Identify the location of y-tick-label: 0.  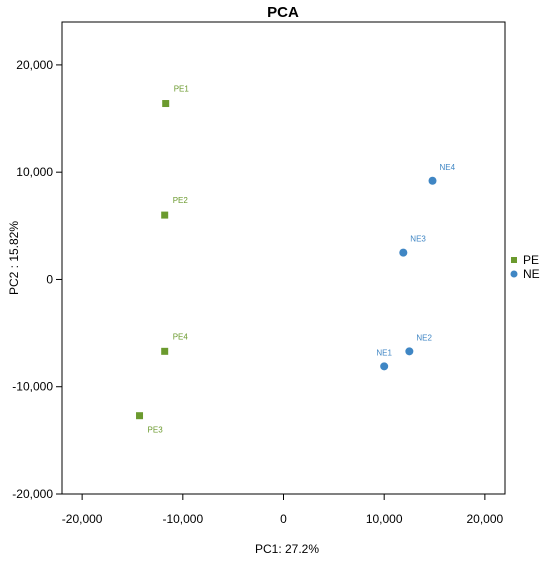
(49, 279).